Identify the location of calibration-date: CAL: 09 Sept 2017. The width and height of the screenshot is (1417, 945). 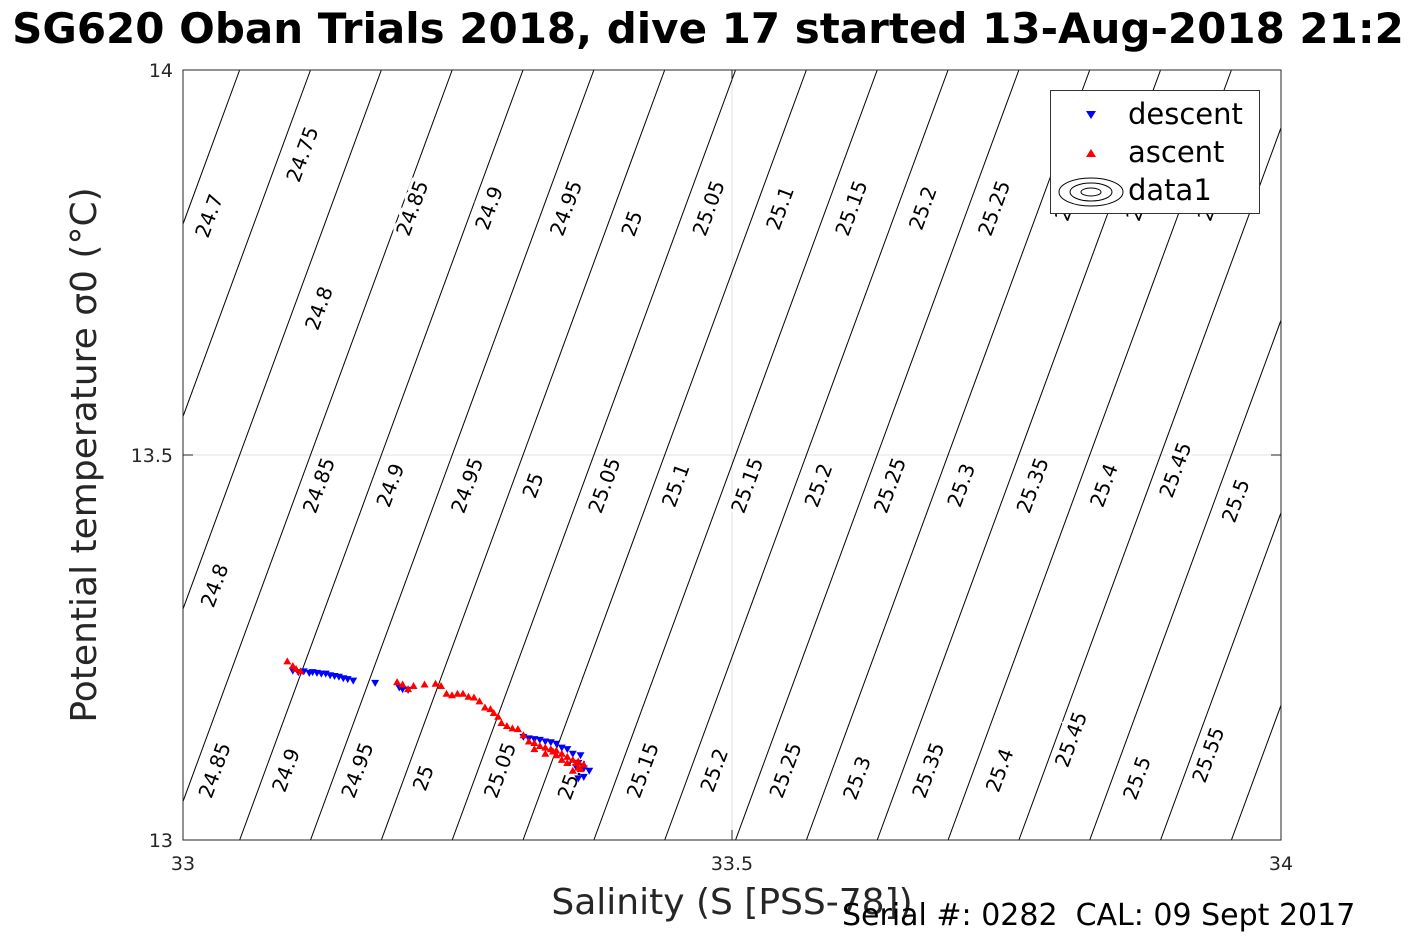
(1215, 915).